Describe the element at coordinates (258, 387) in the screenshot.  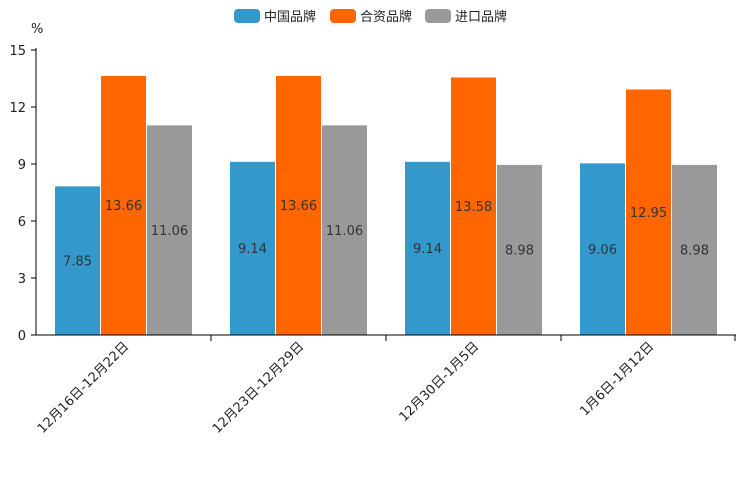
I see `x-category-label: 12月23日-12月29日` at that location.